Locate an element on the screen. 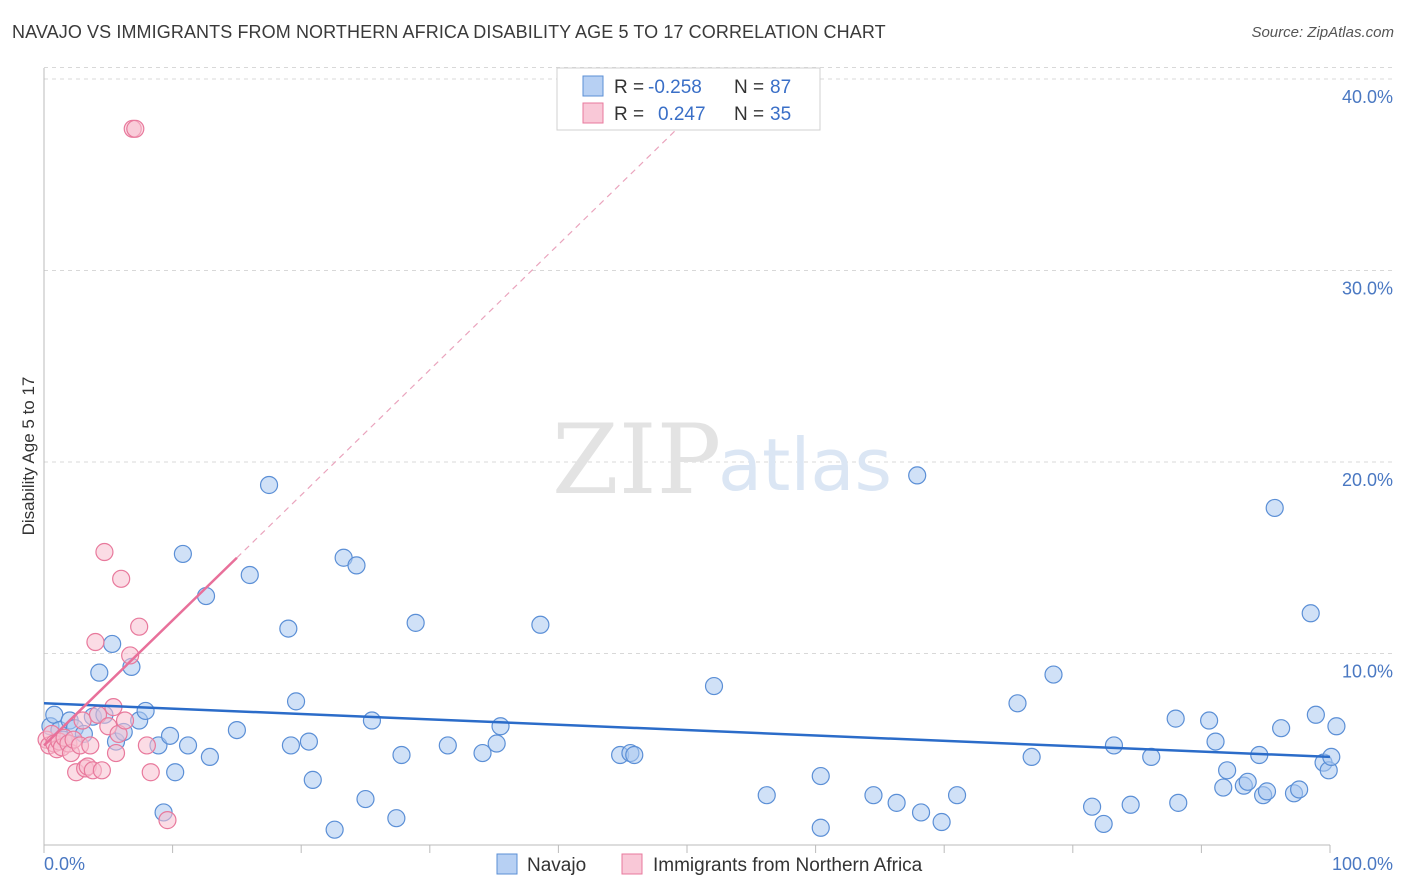 Image resolution: width=1406 pixels, height=892 pixels. watermark: ZIP atlas is located at coordinates (722, 460).